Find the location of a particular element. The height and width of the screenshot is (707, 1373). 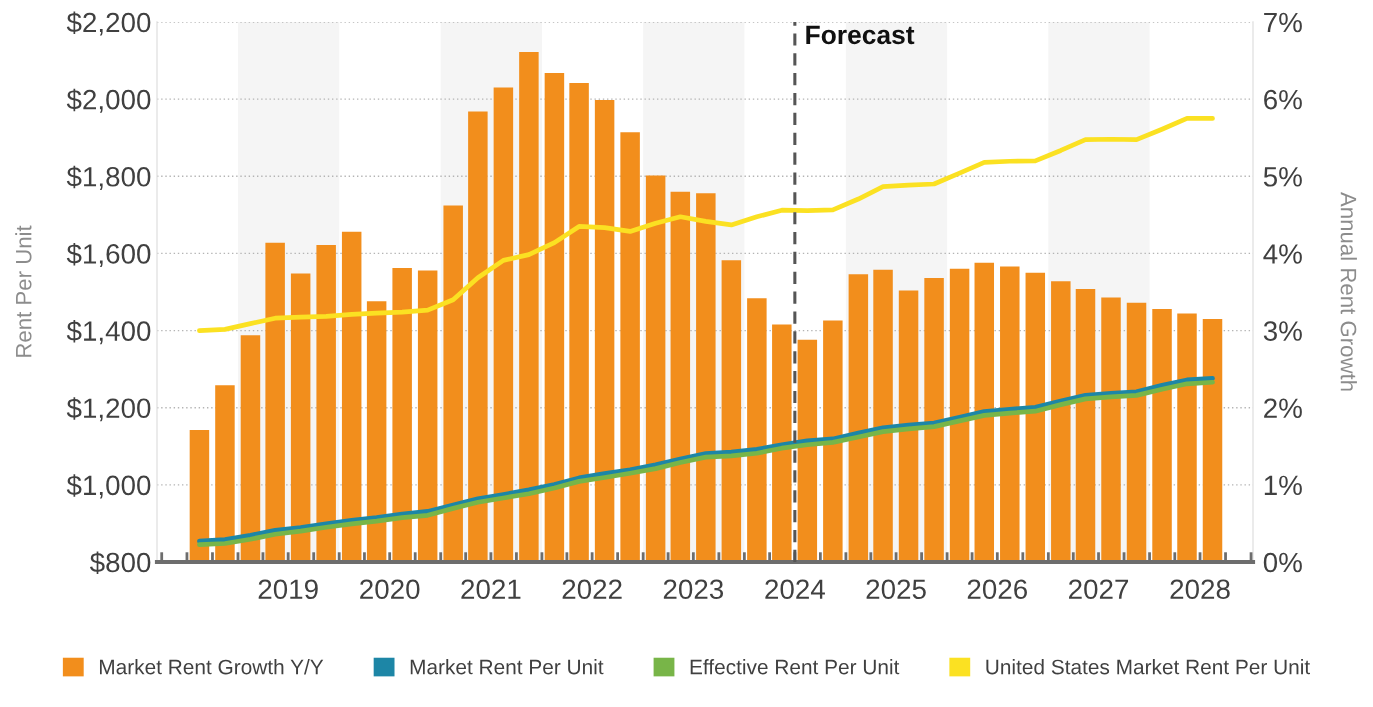

y-tick-label: $1,000 is located at coordinates (108, 486).